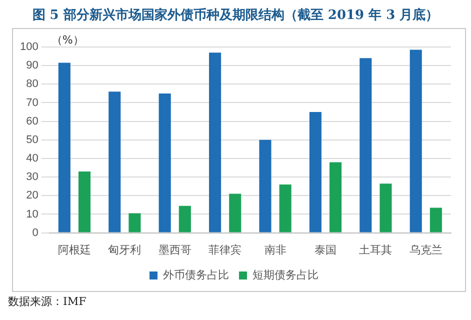  What do you see at coordinates (35, 232) in the screenshot?
I see `y-tick-label: 0` at bounding box center [35, 232].